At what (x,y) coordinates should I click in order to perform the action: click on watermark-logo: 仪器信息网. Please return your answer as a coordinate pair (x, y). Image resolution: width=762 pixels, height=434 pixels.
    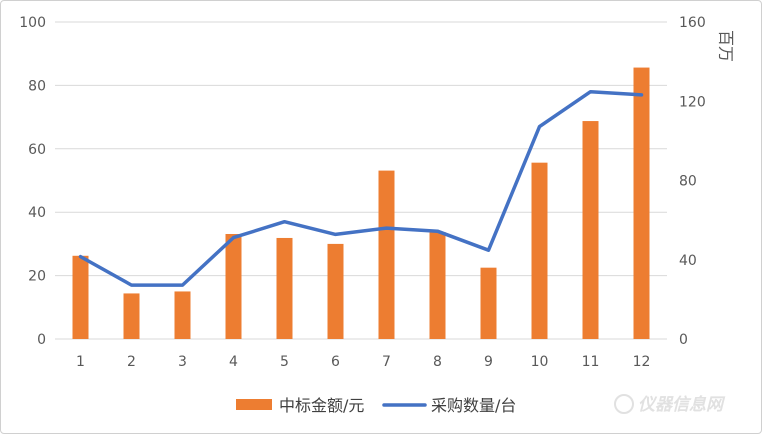
    Looking at the image, I should click on (670, 404).